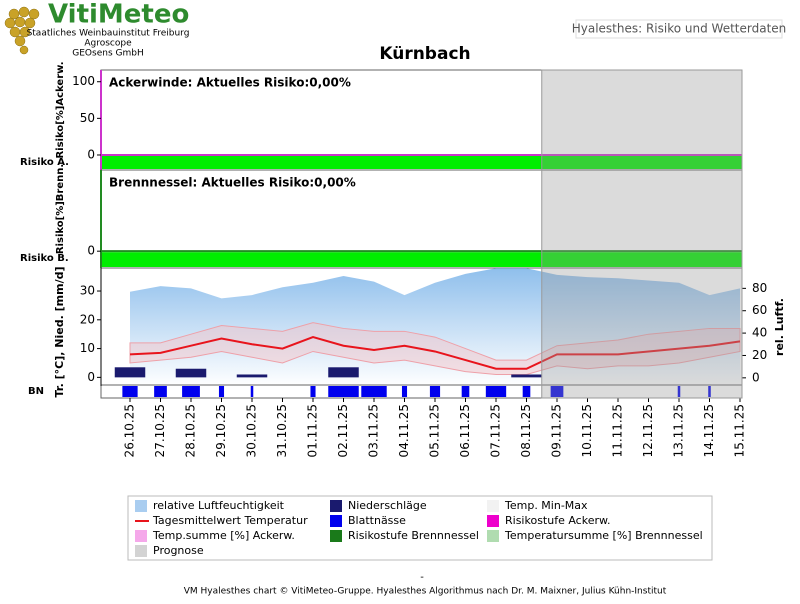 The image size is (800, 604). I want to click on x-tick-label: 12.11.25, so click(648, 430).